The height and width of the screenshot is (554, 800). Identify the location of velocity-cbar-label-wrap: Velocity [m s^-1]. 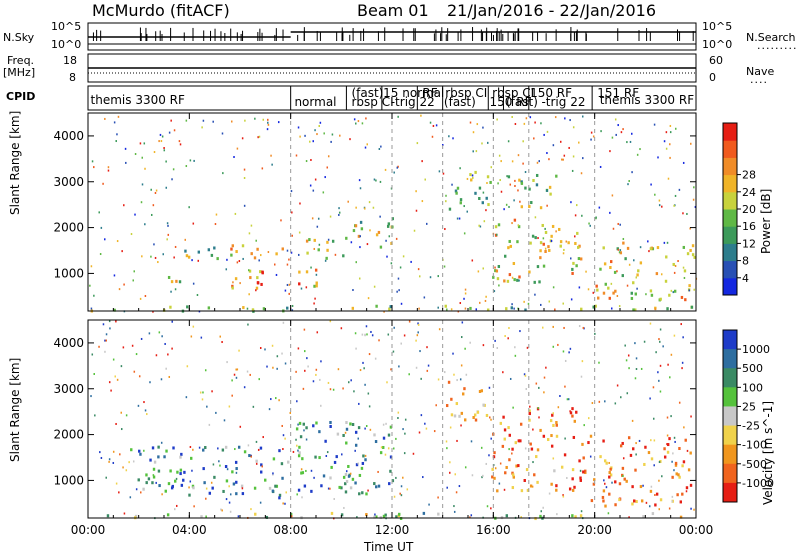
(768, 453).